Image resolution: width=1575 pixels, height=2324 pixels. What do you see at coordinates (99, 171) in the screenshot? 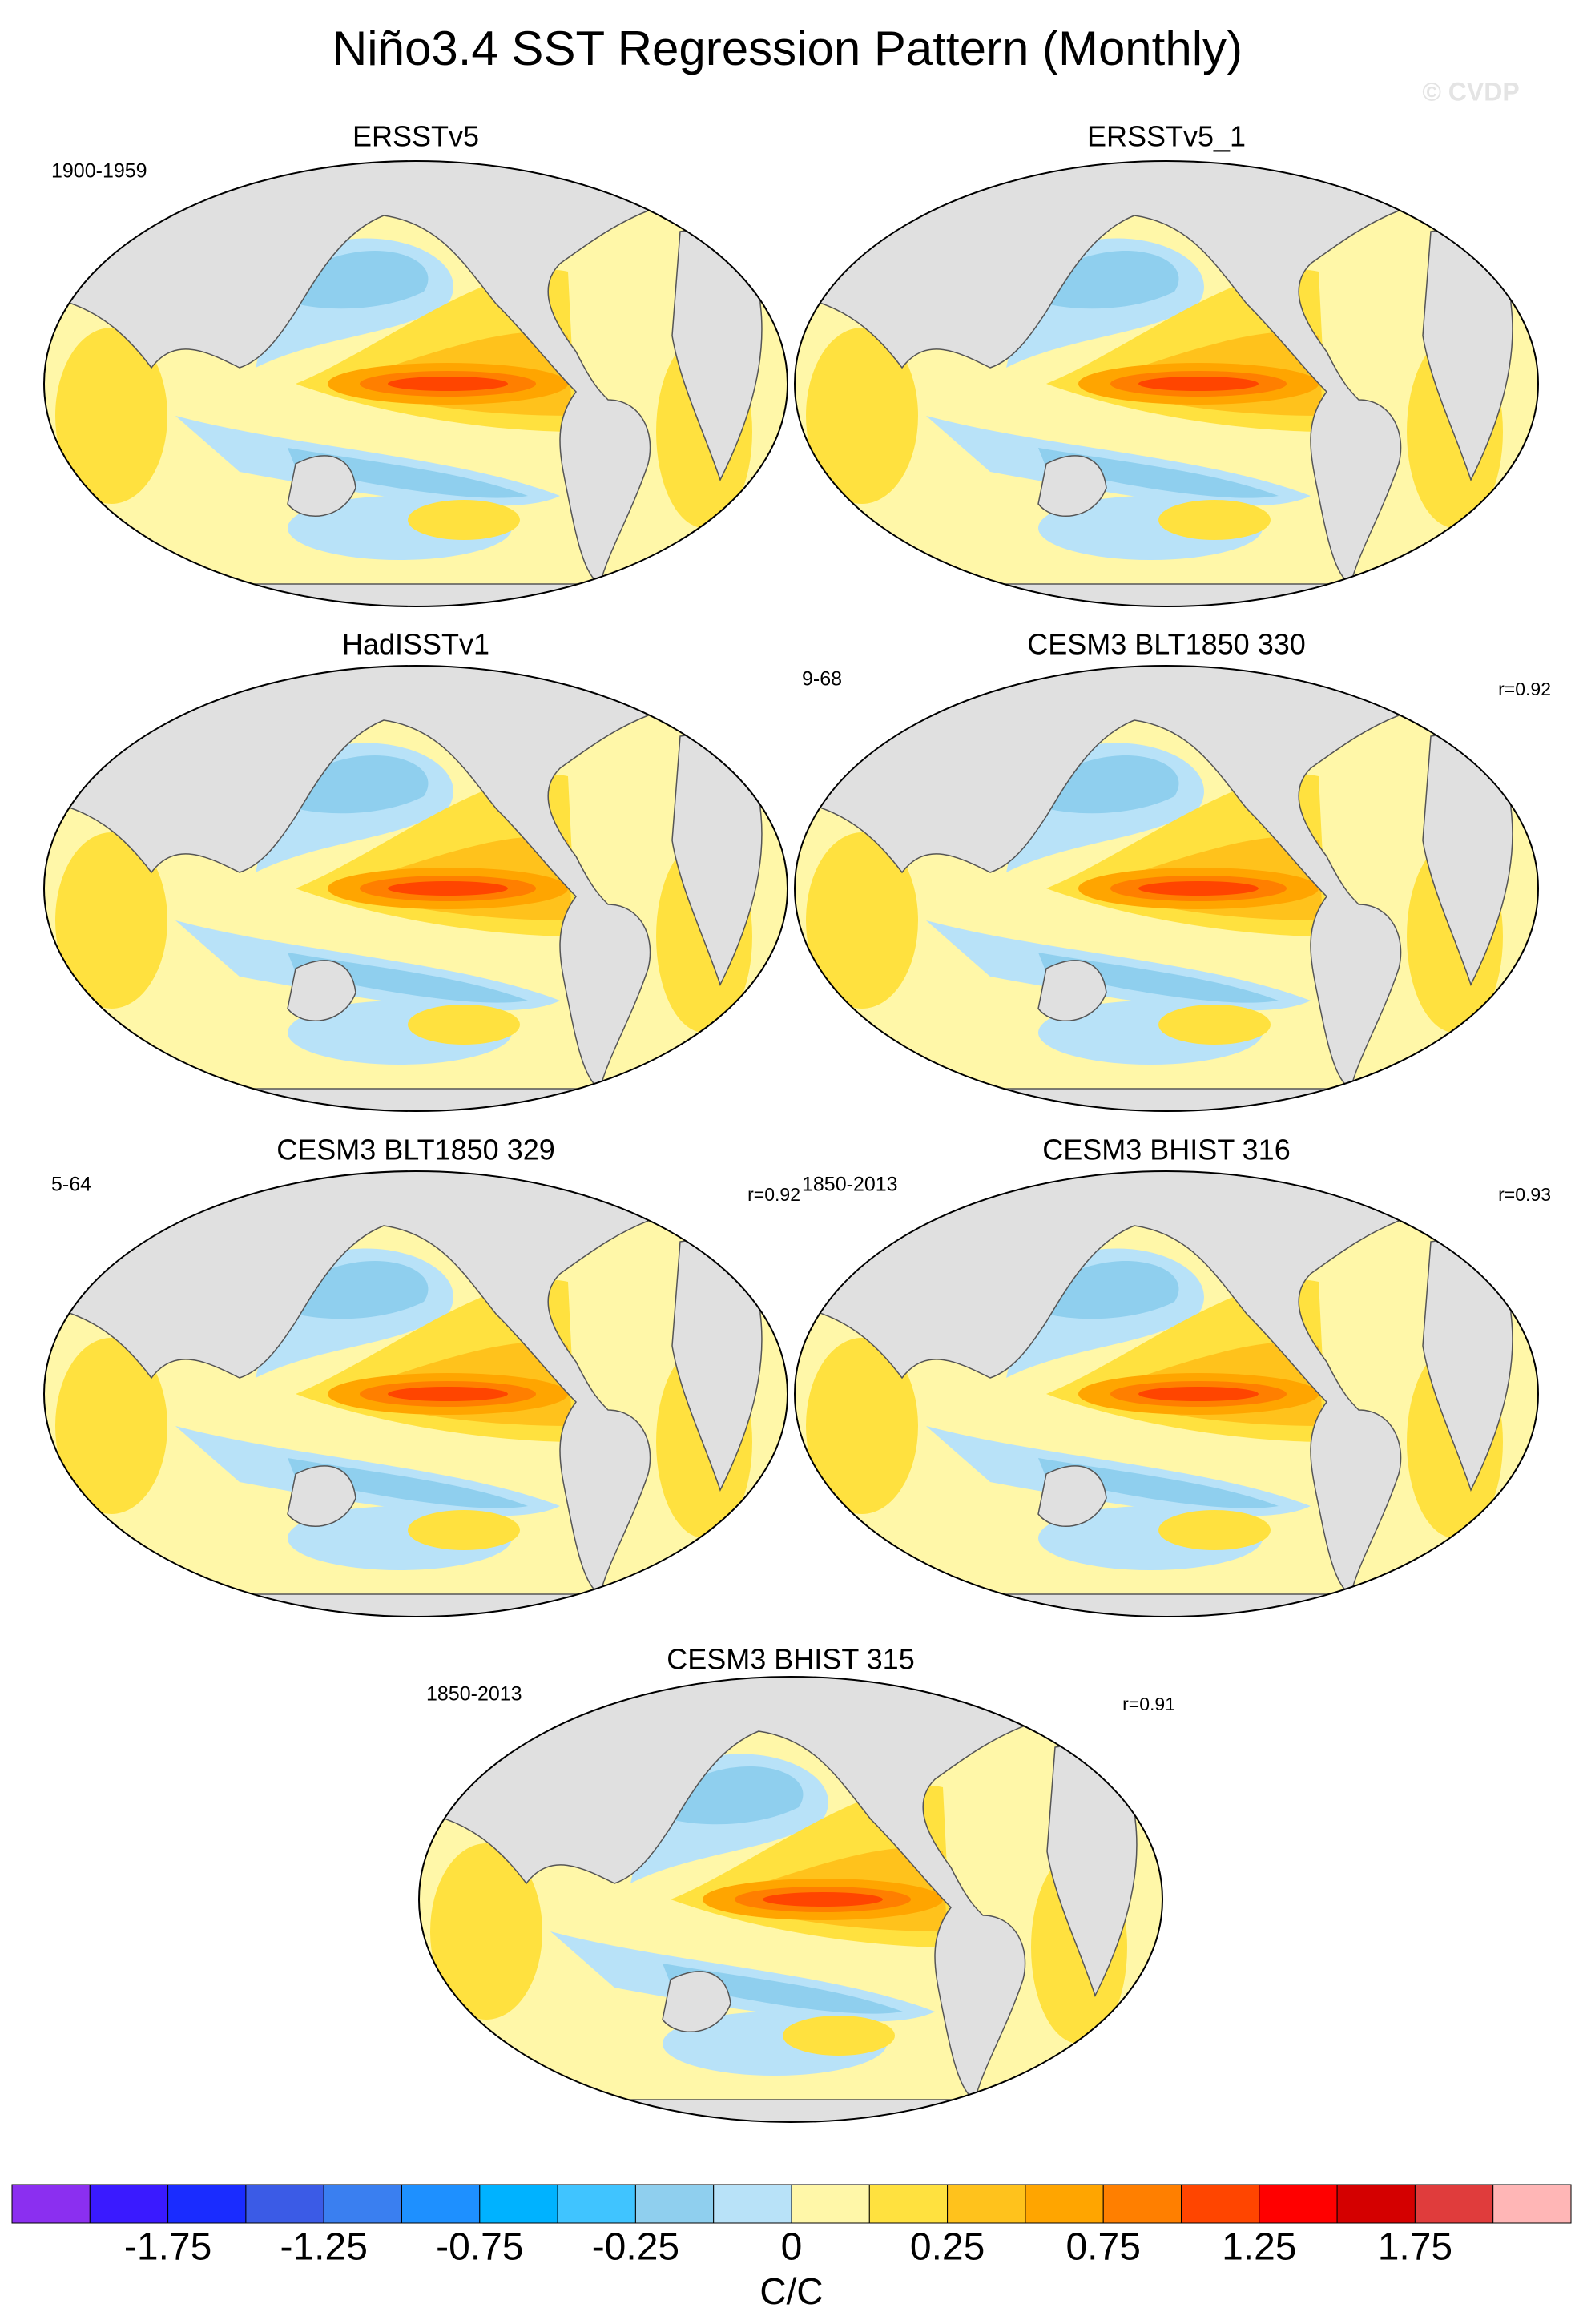
I see `period-label: 1900-1959` at bounding box center [99, 171].